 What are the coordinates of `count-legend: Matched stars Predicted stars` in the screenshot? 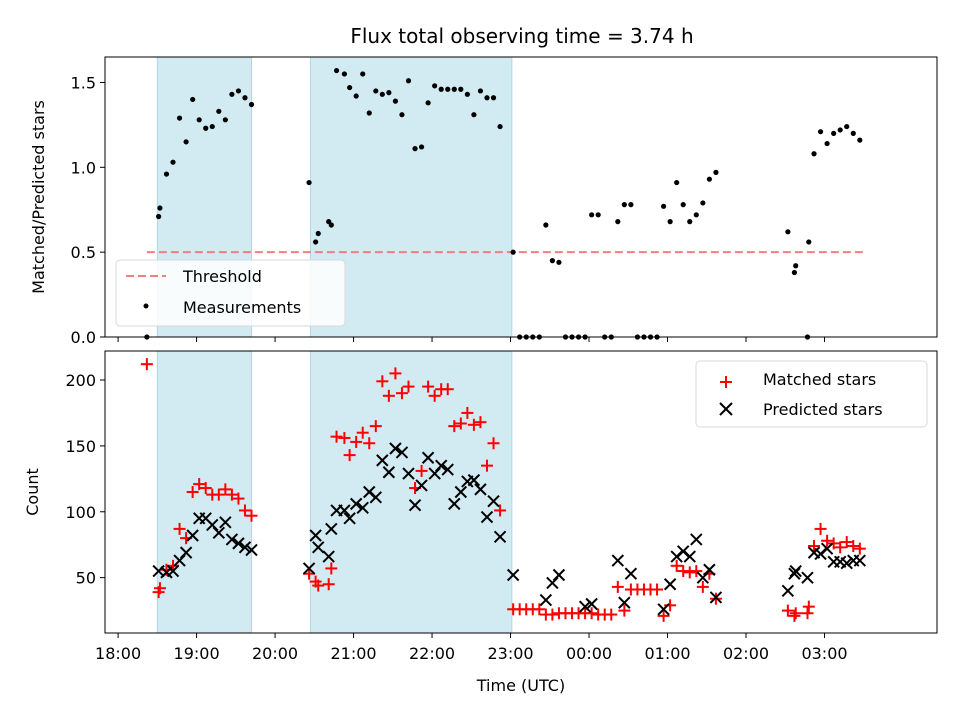 It's located at (811, 394).